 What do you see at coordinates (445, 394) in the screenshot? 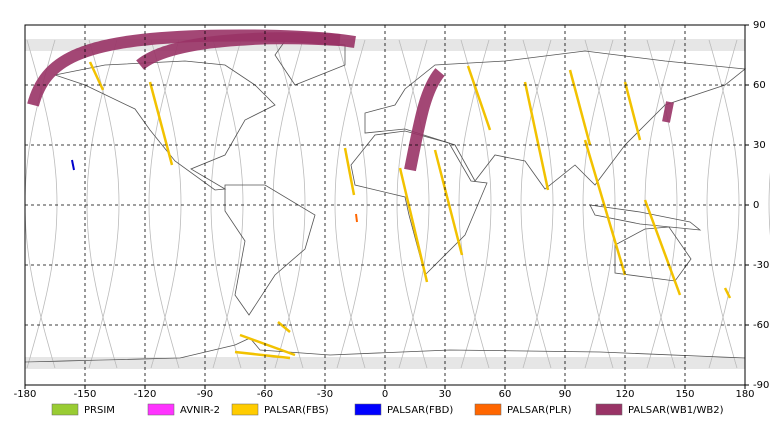
I see `x-tick-label: 30` at bounding box center [445, 394].